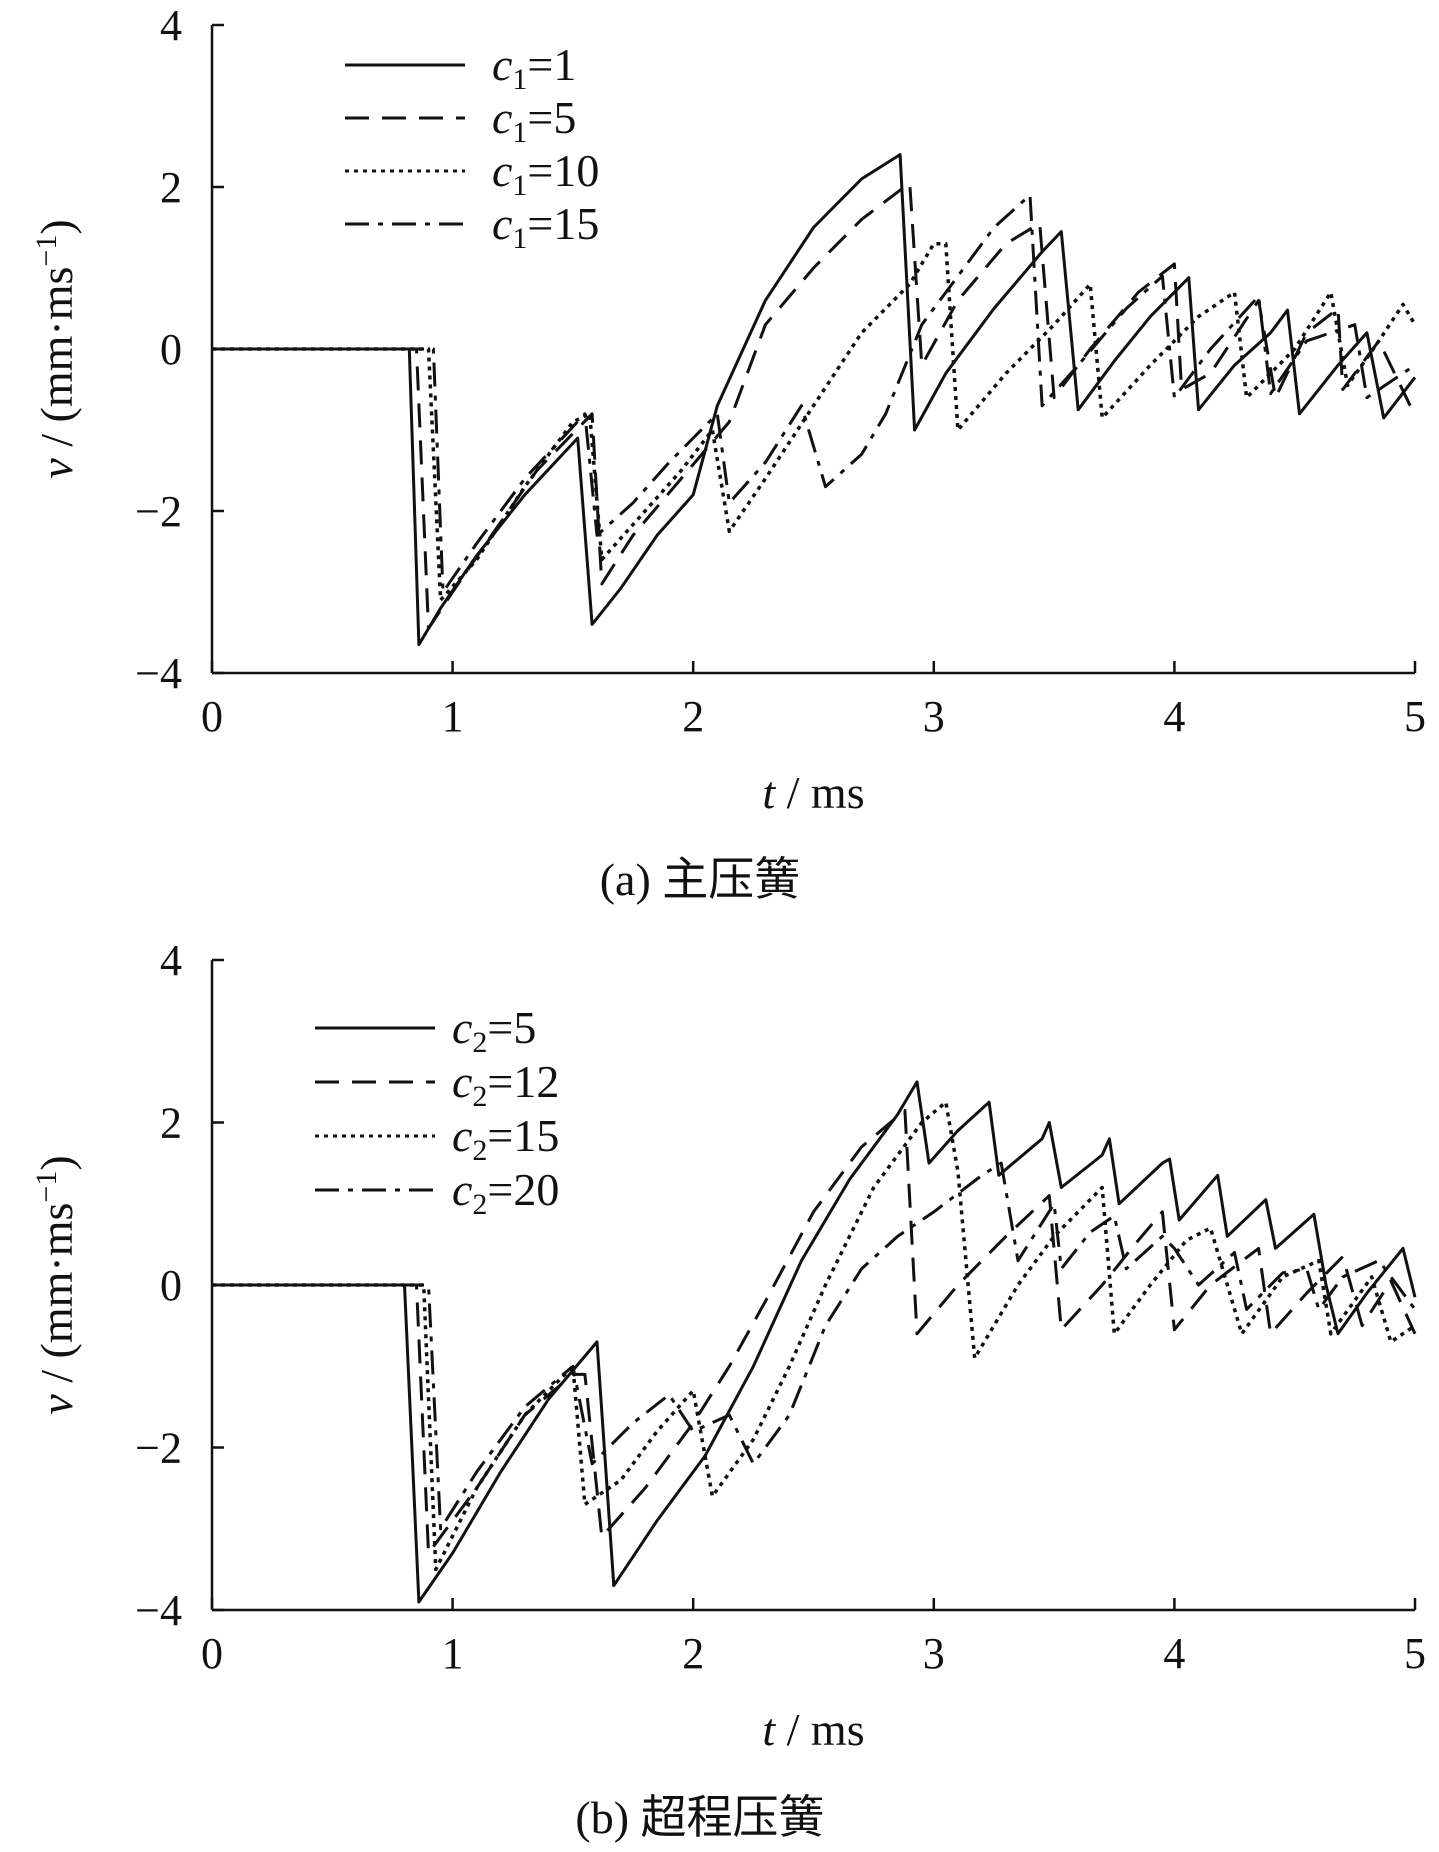 The width and height of the screenshot is (1439, 1852). I want to click on legend-value: =1, so click(551, 64).